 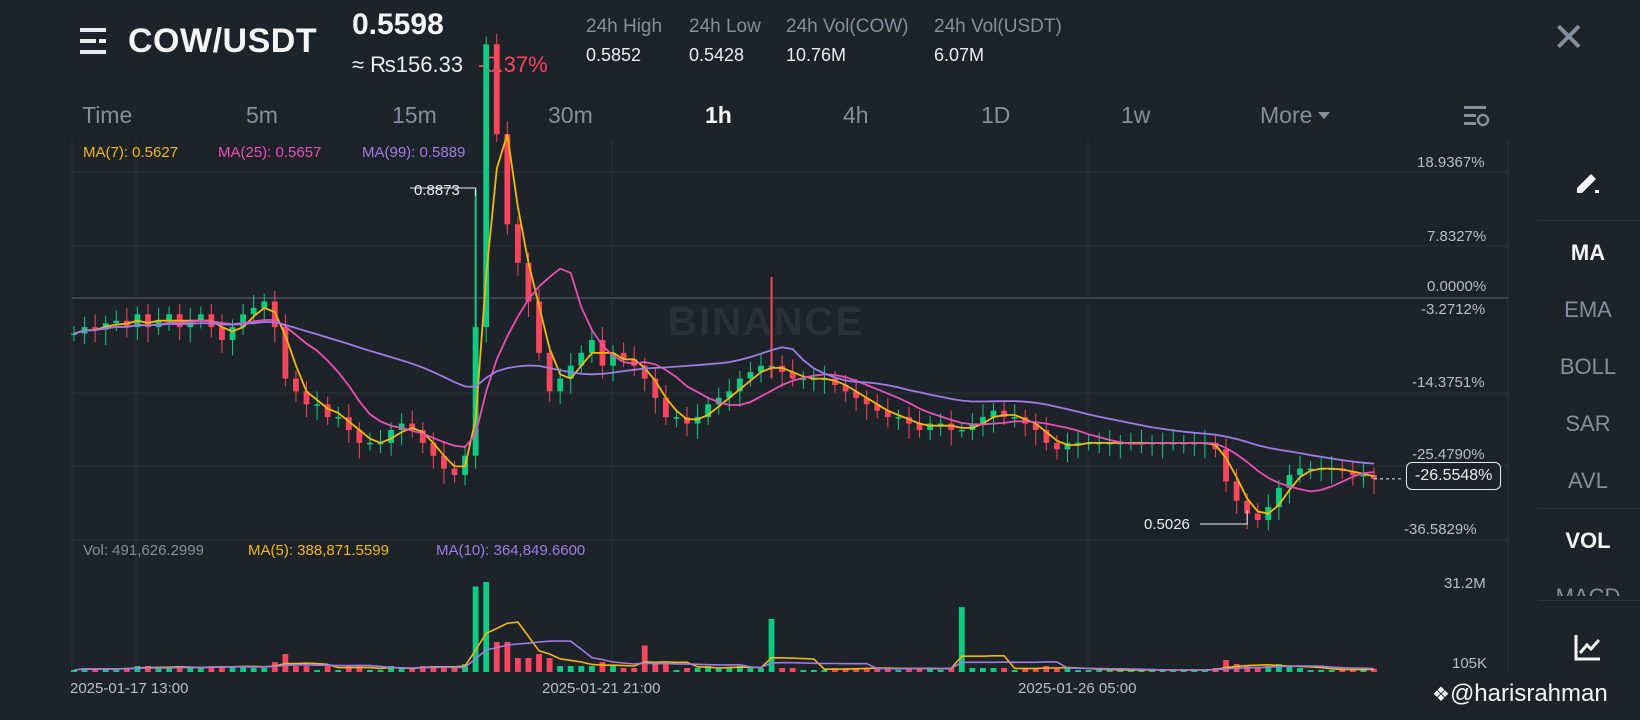 I want to click on x-axis-label: 2025-01-17 13:00, so click(x=129, y=688).